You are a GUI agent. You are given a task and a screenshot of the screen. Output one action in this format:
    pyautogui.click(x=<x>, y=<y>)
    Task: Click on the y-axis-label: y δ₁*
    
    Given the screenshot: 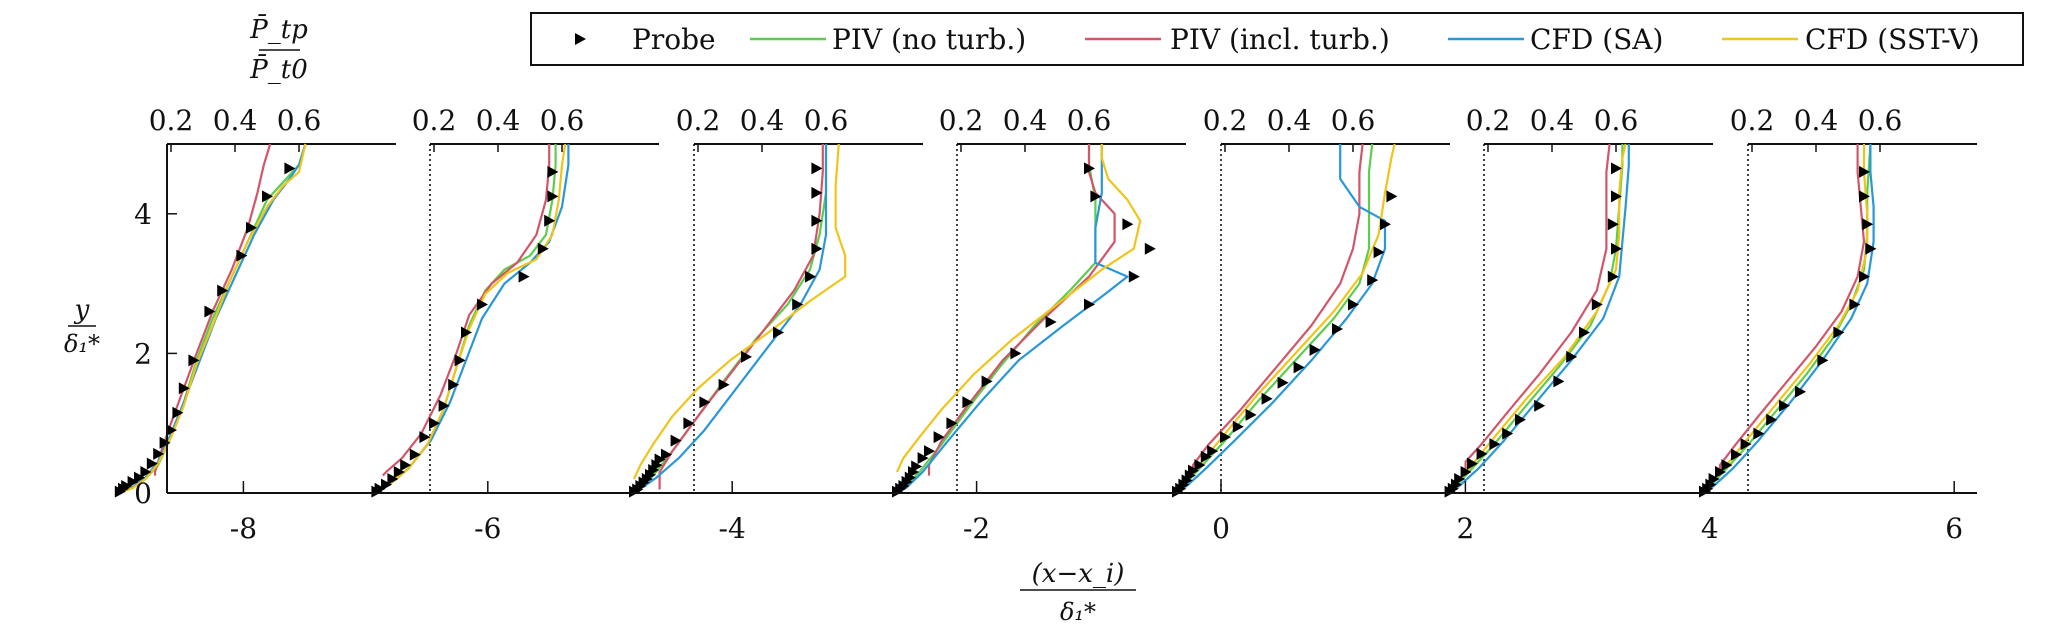 What is the action you would take?
    pyautogui.click(x=82, y=326)
    